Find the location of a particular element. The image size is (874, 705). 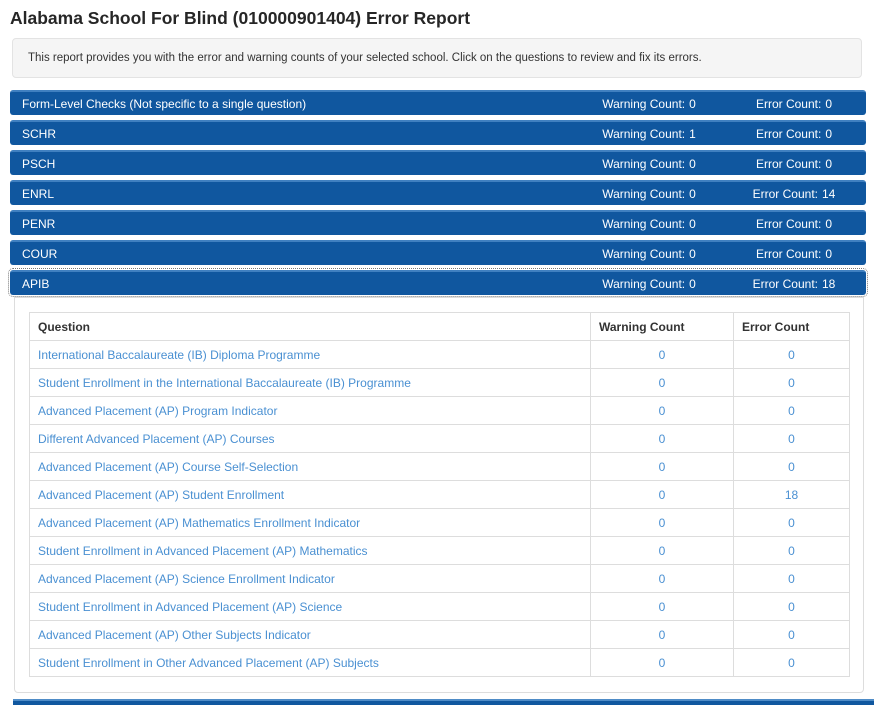

section-header-penr: PENR Warning Count: 0 Error Count: 0 is located at coordinates (438, 222).